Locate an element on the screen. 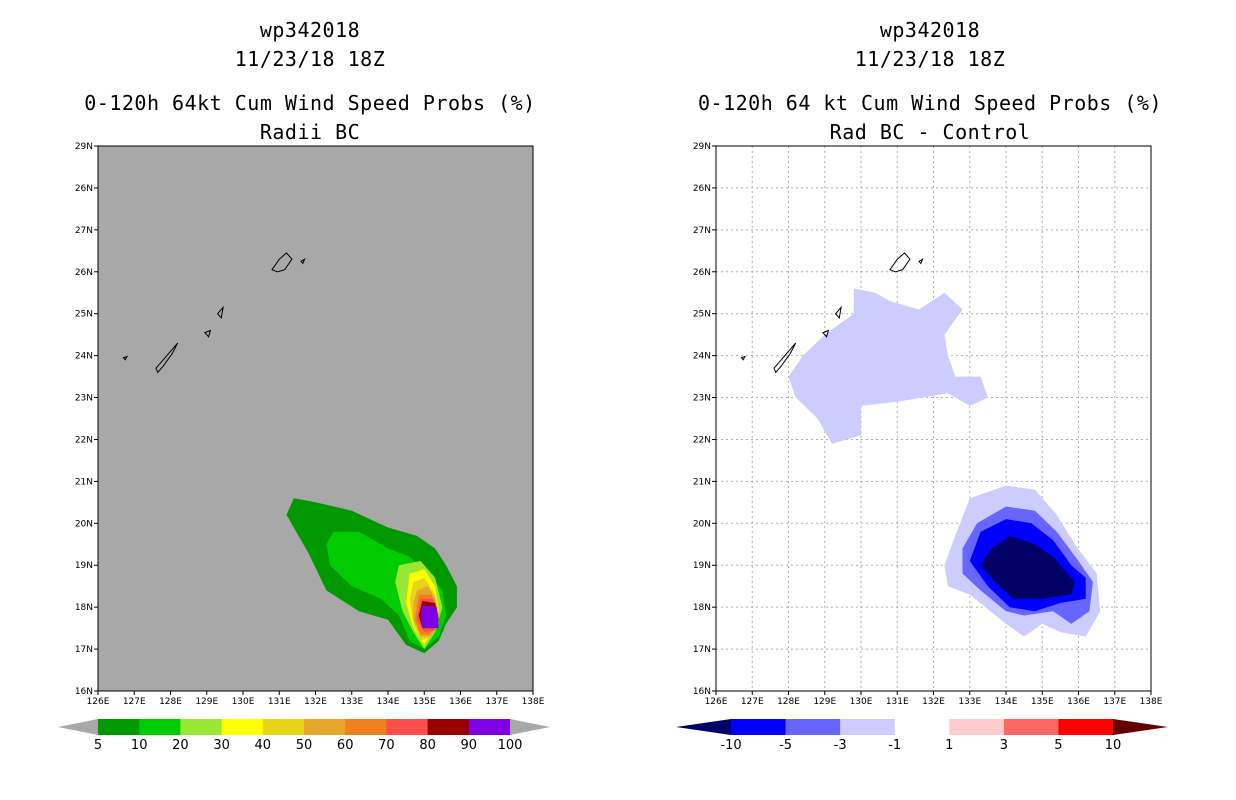 This screenshot has height=800, width=1236. left-x-tick-label: 138E is located at coordinates (533, 702).